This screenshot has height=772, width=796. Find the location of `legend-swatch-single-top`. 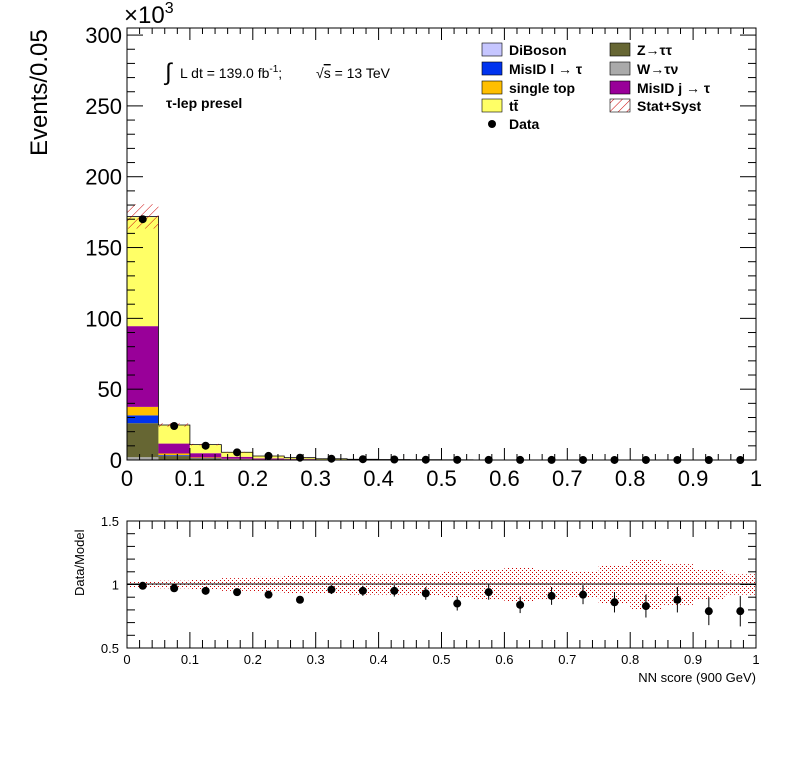

legend-swatch-single-top is located at coordinates (492, 87).